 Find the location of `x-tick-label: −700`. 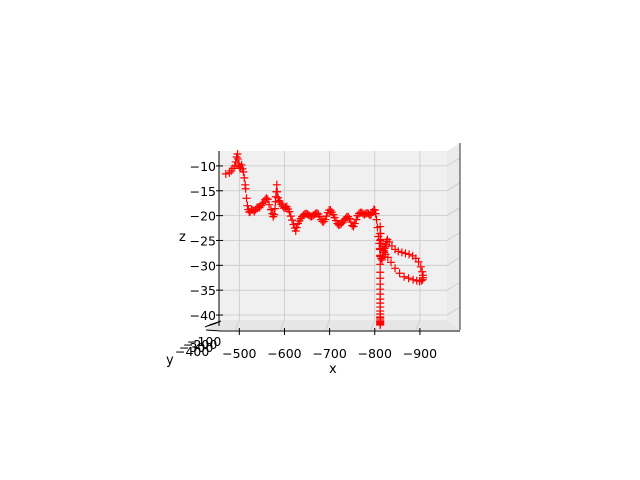

x-tick-label: −700 is located at coordinates (329, 353).